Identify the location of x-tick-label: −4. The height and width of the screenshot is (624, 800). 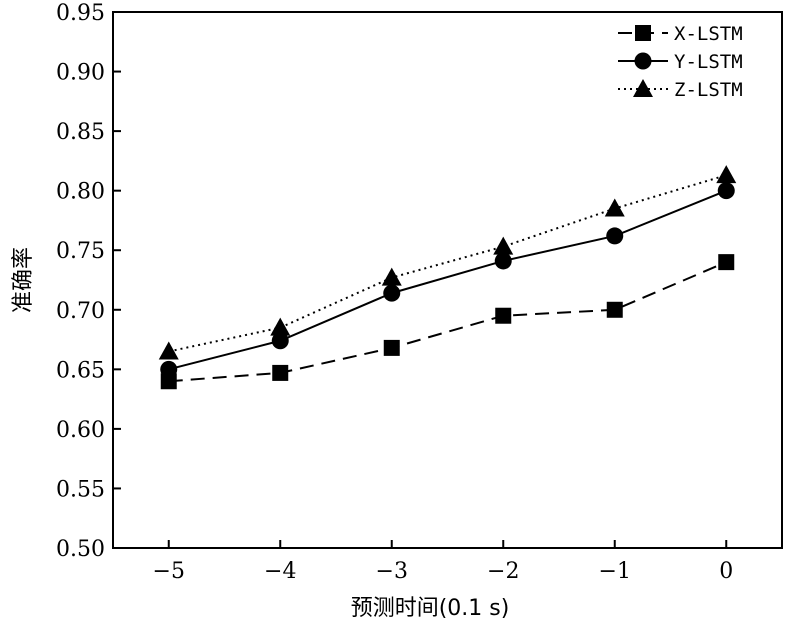
(280, 571).